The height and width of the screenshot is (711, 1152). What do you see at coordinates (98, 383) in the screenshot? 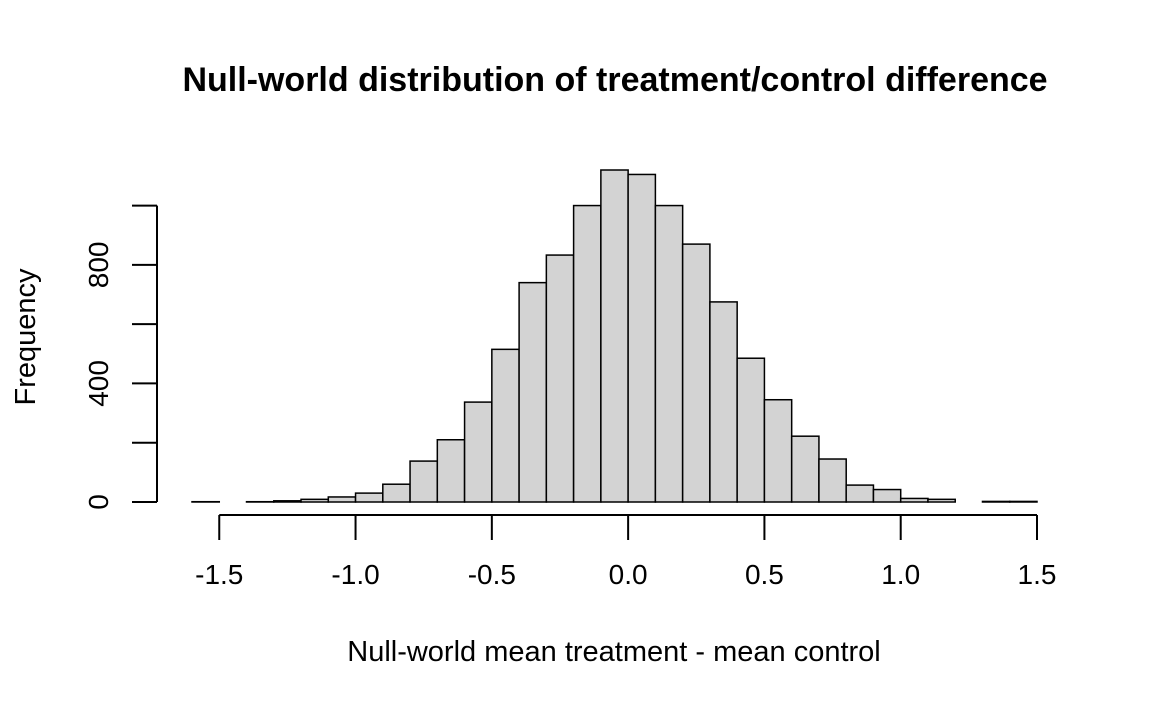
I see `y-tick-label: 400` at bounding box center [98, 383].